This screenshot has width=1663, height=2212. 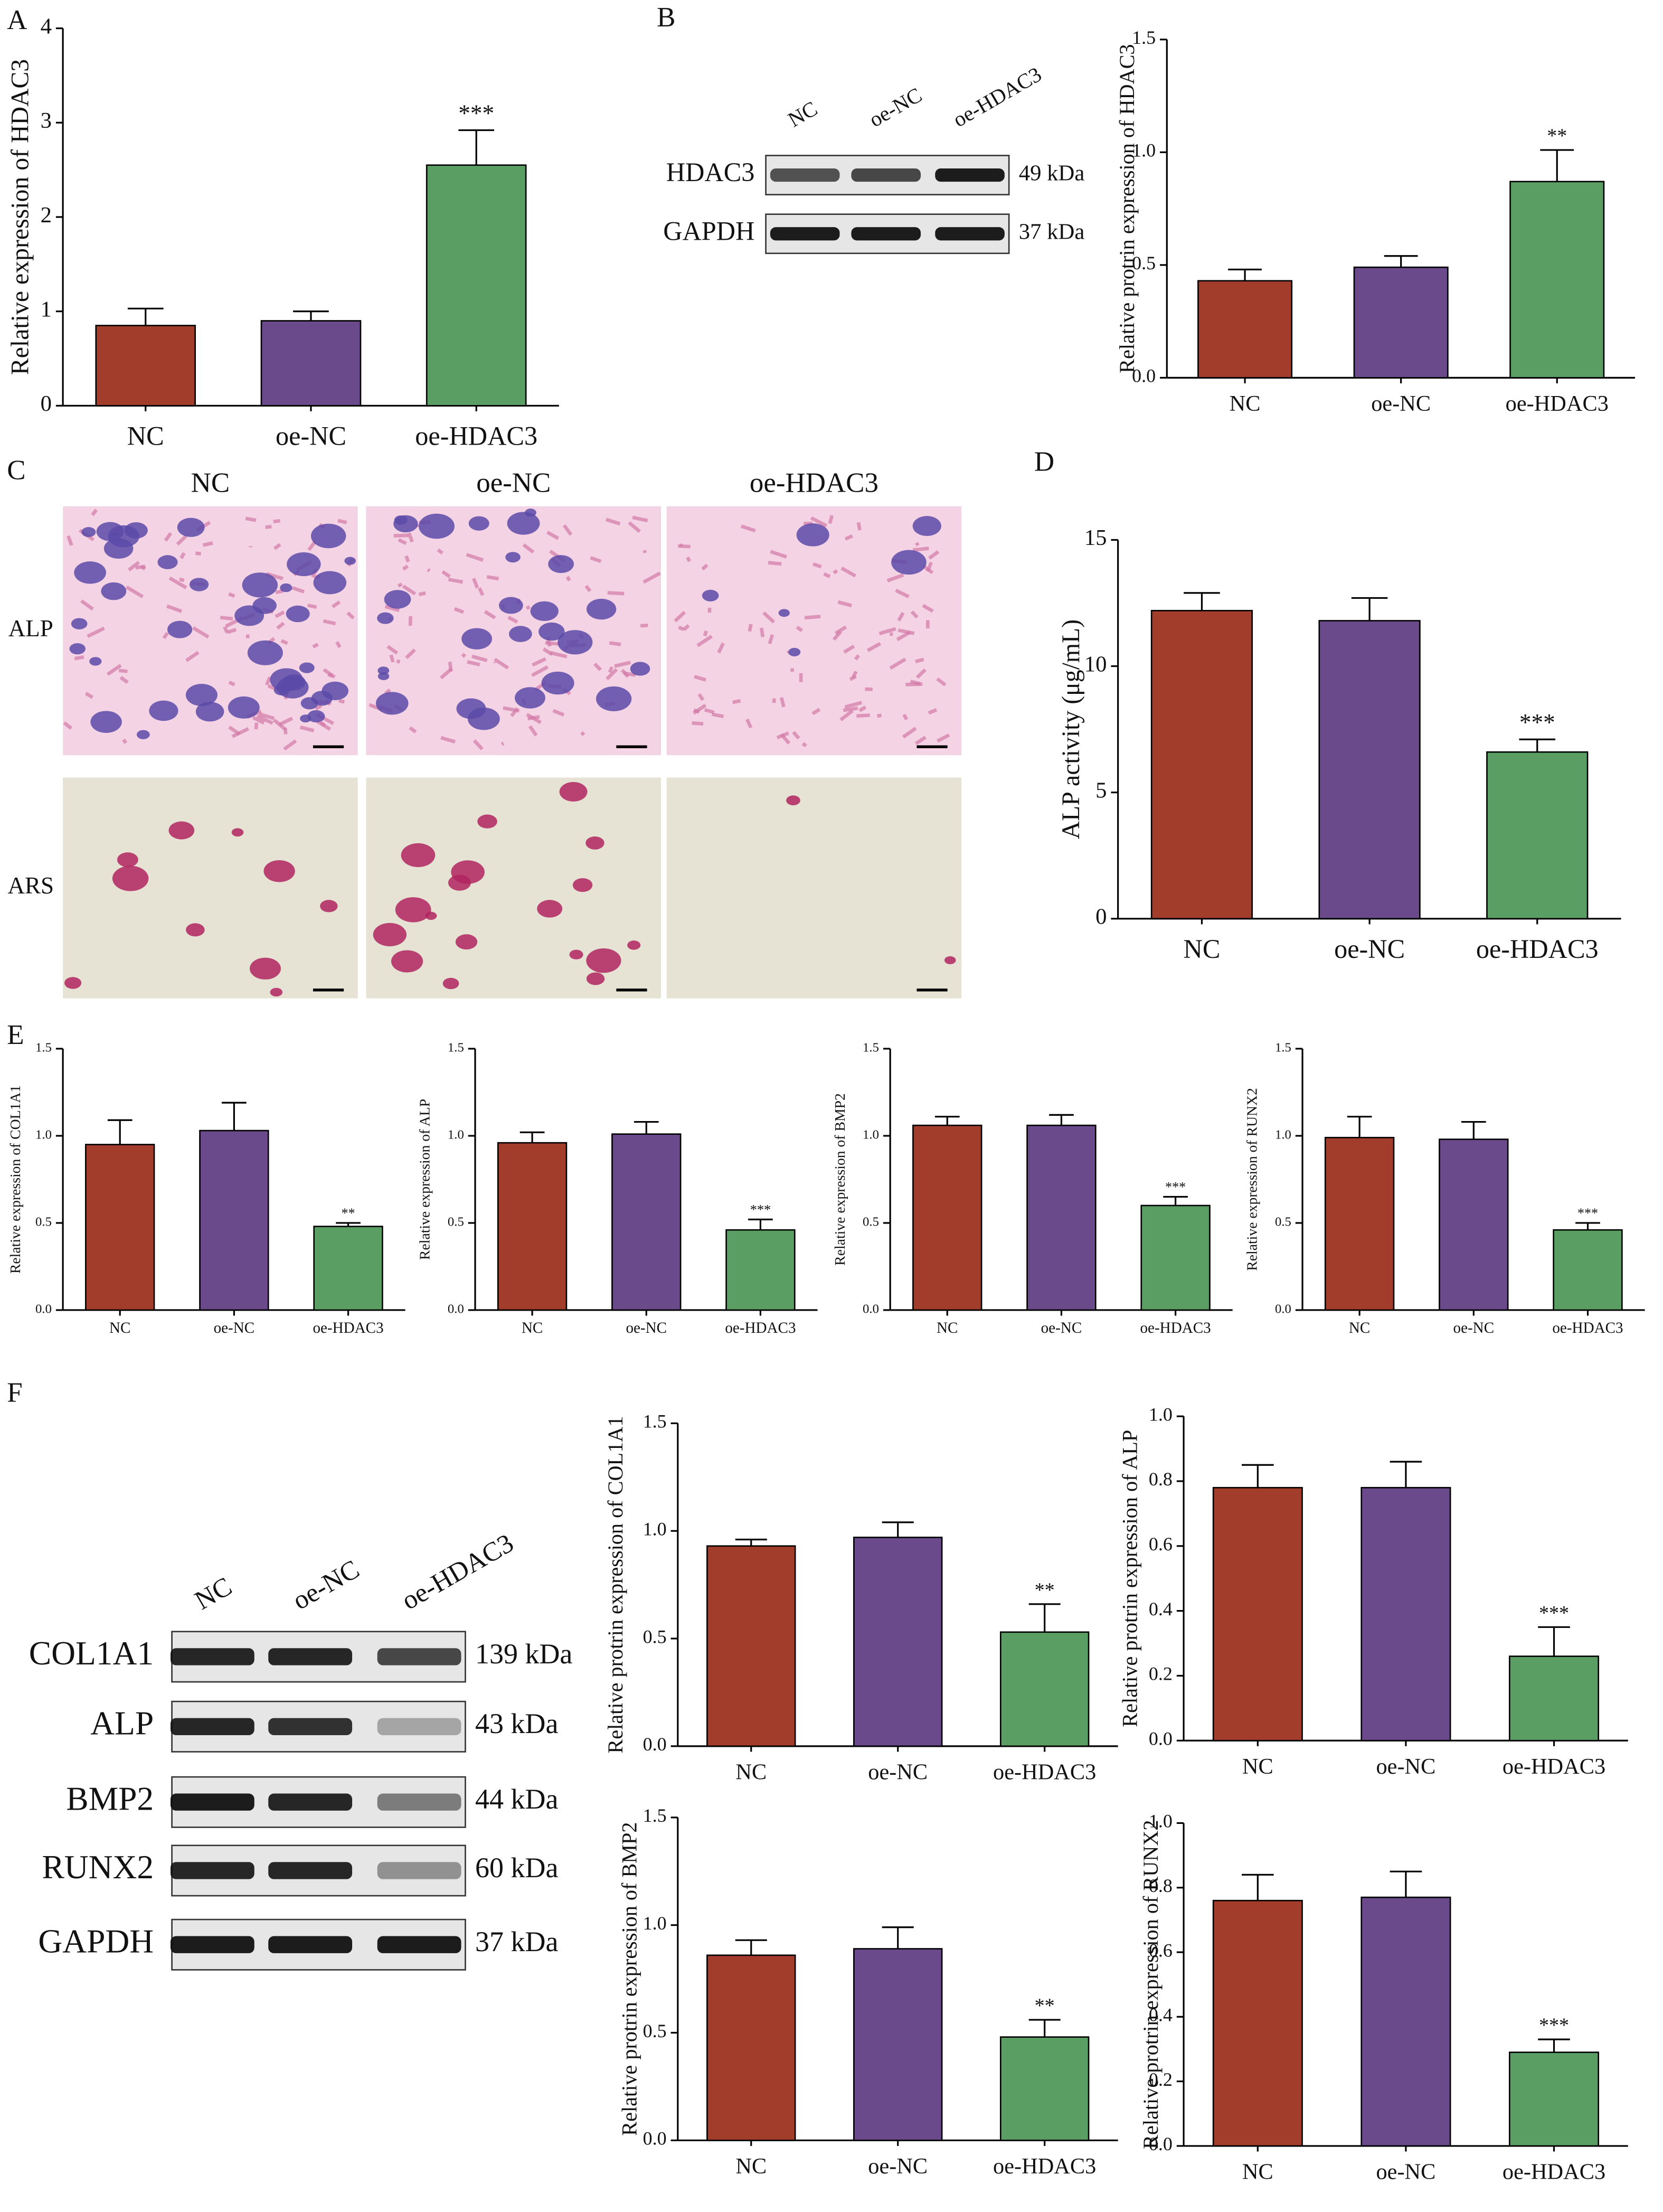 What do you see at coordinates (1044, 2167) in the screenshot?
I see `x-tick-label: oe-HDAC3` at bounding box center [1044, 2167].